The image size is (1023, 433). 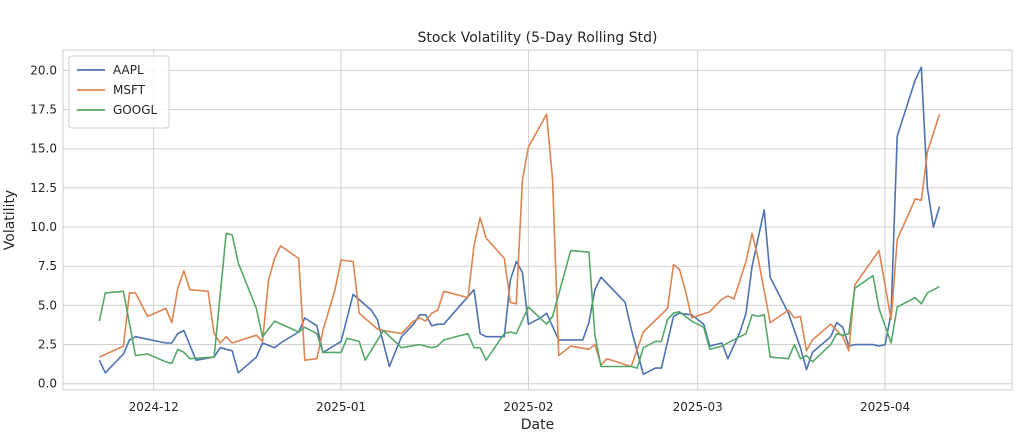 I want to click on y-tick-label: 5.0, so click(x=47, y=305).